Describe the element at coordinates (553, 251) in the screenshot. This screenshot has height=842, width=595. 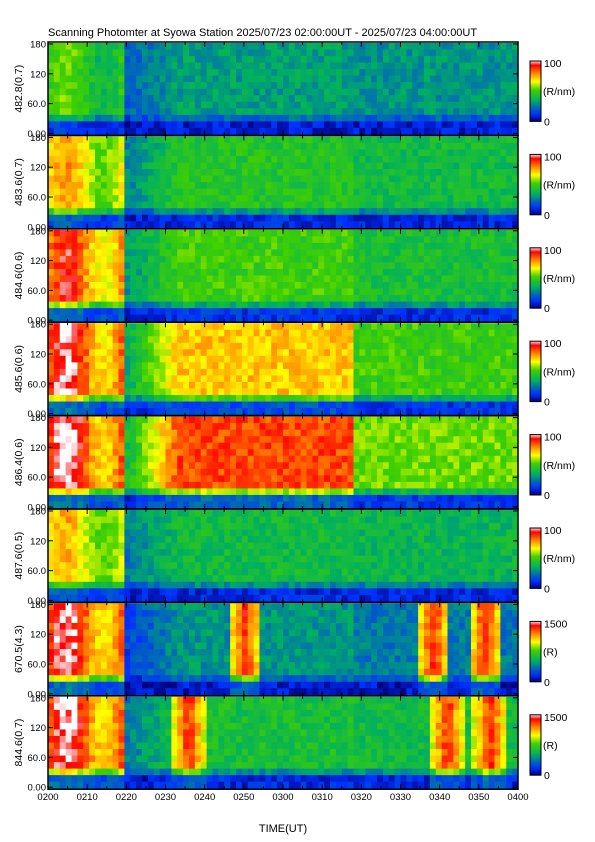
I see `colorbar-max-label: 100` at that location.